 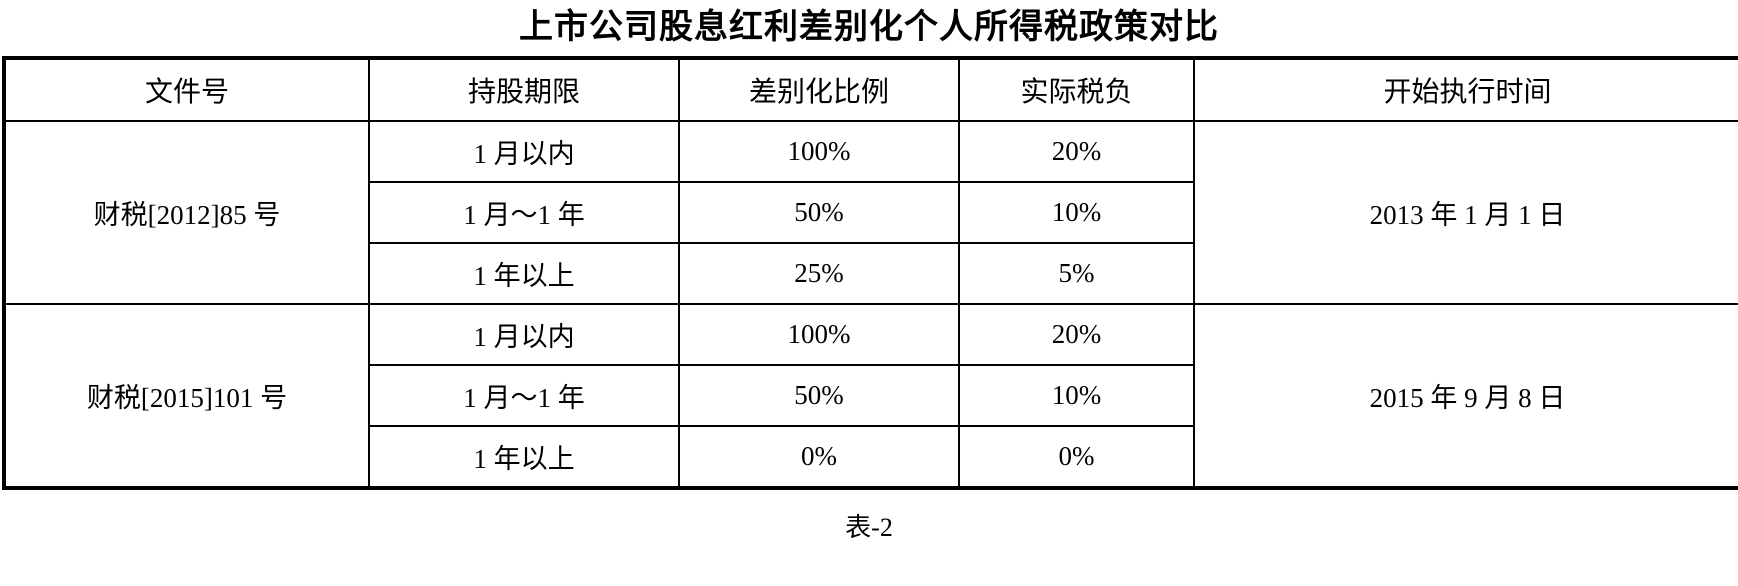 What do you see at coordinates (1465, 212) in the screenshot?
I see `start-date-cell: 2013 年 1 月 1 日` at bounding box center [1465, 212].